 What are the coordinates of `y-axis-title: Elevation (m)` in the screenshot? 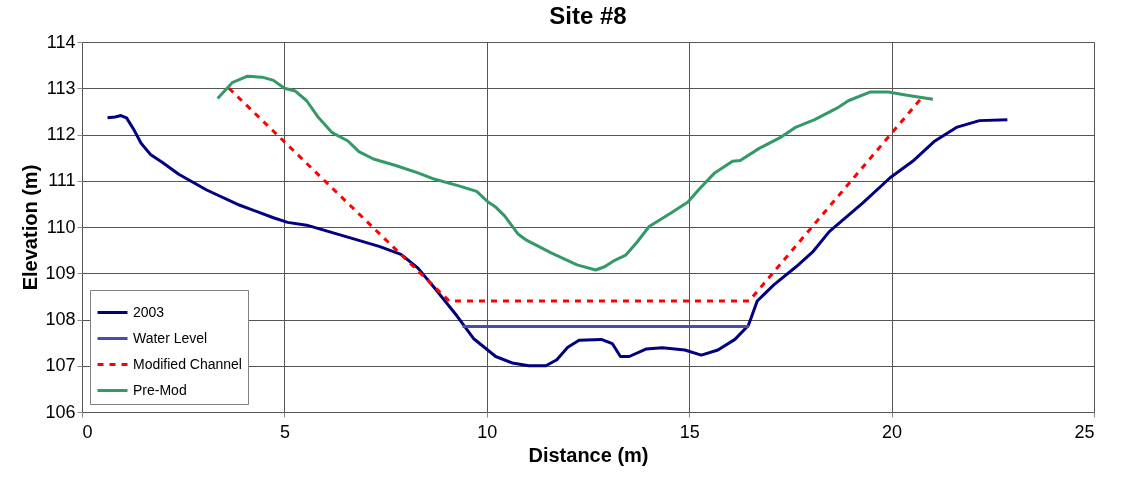 It's located at (30, 227).